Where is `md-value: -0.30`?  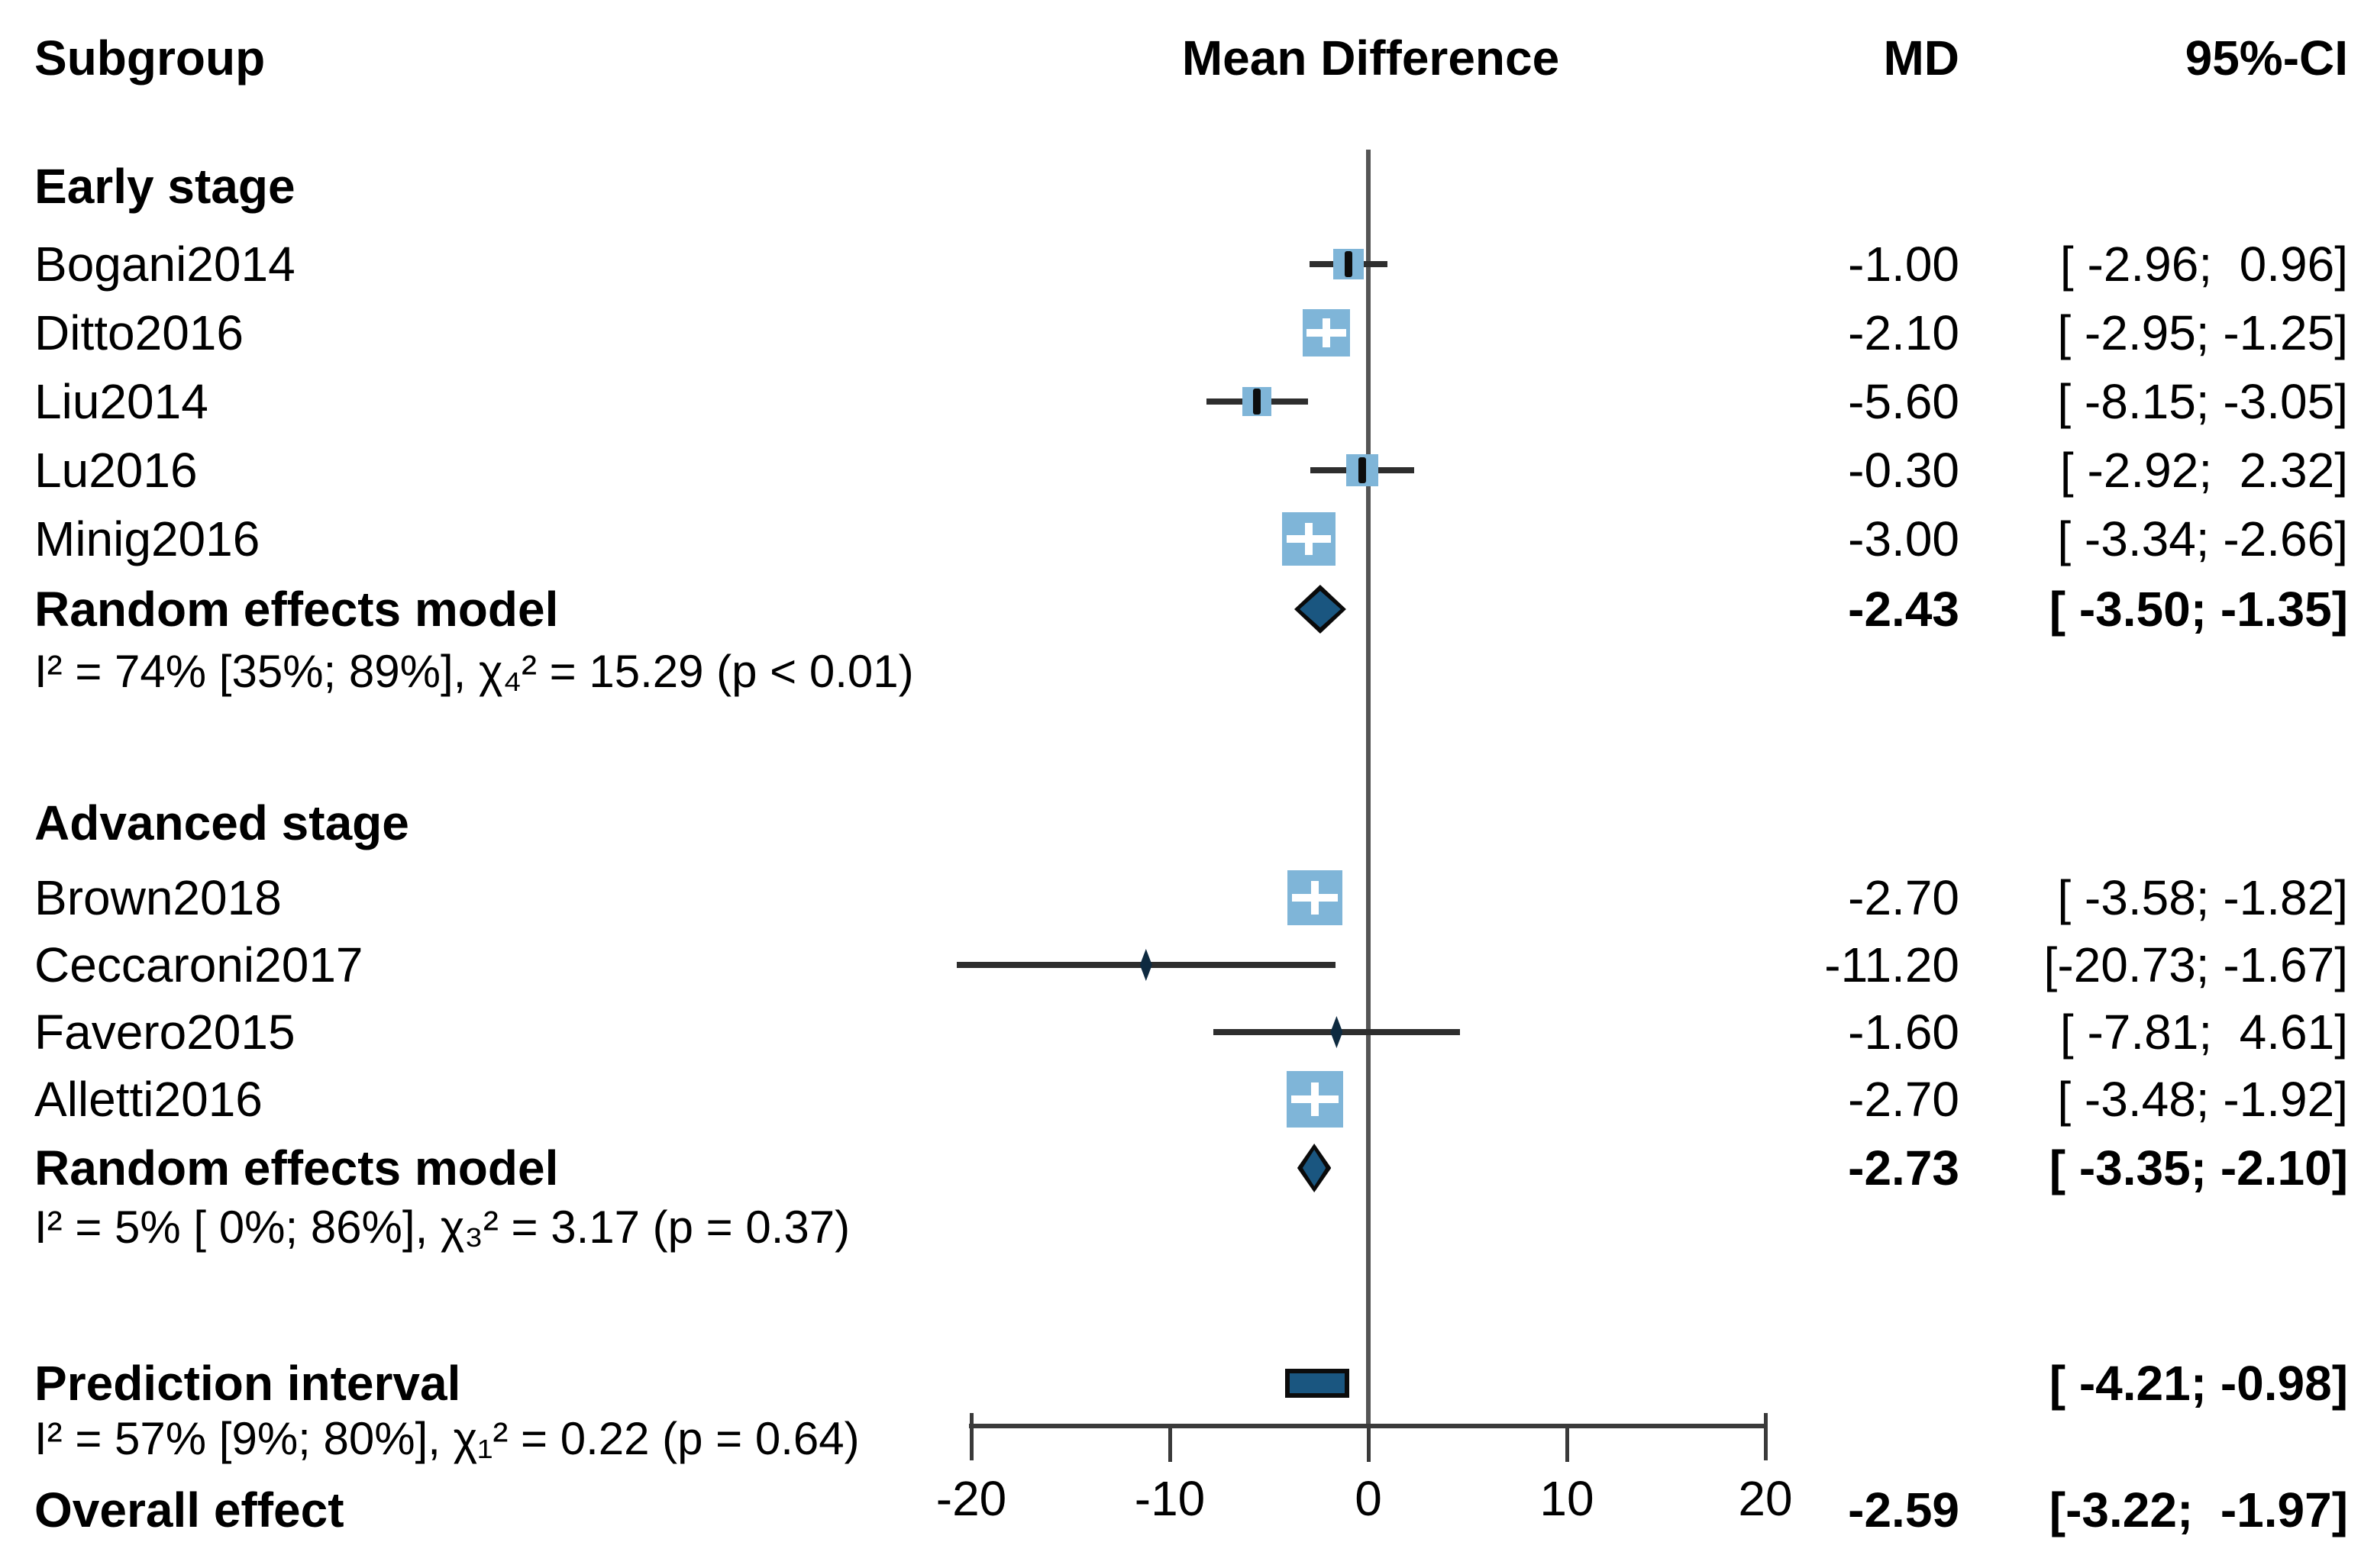
md-value: -0.30 is located at coordinates (1904, 470).